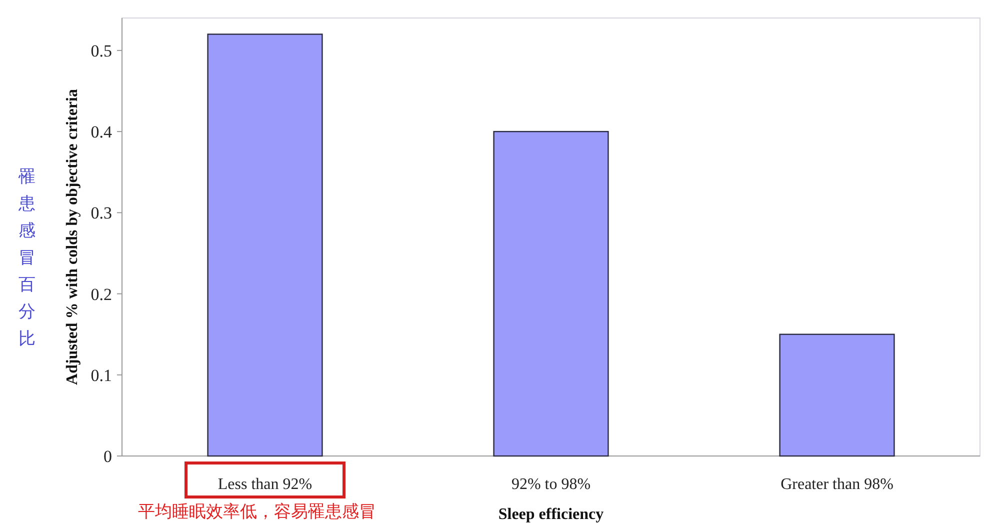 The image size is (990, 523). I want to click on text: 罹患感冒百分比, so click(27, 258).